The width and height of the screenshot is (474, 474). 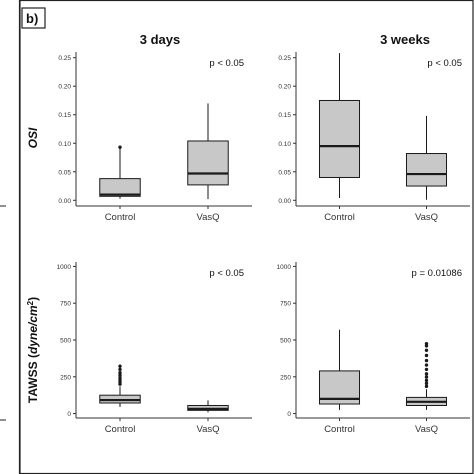 What do you see at coordinates (160, 39) in the screenshot?
I see `column-title-3-days: 3 days` at bounding box center [160, 39].